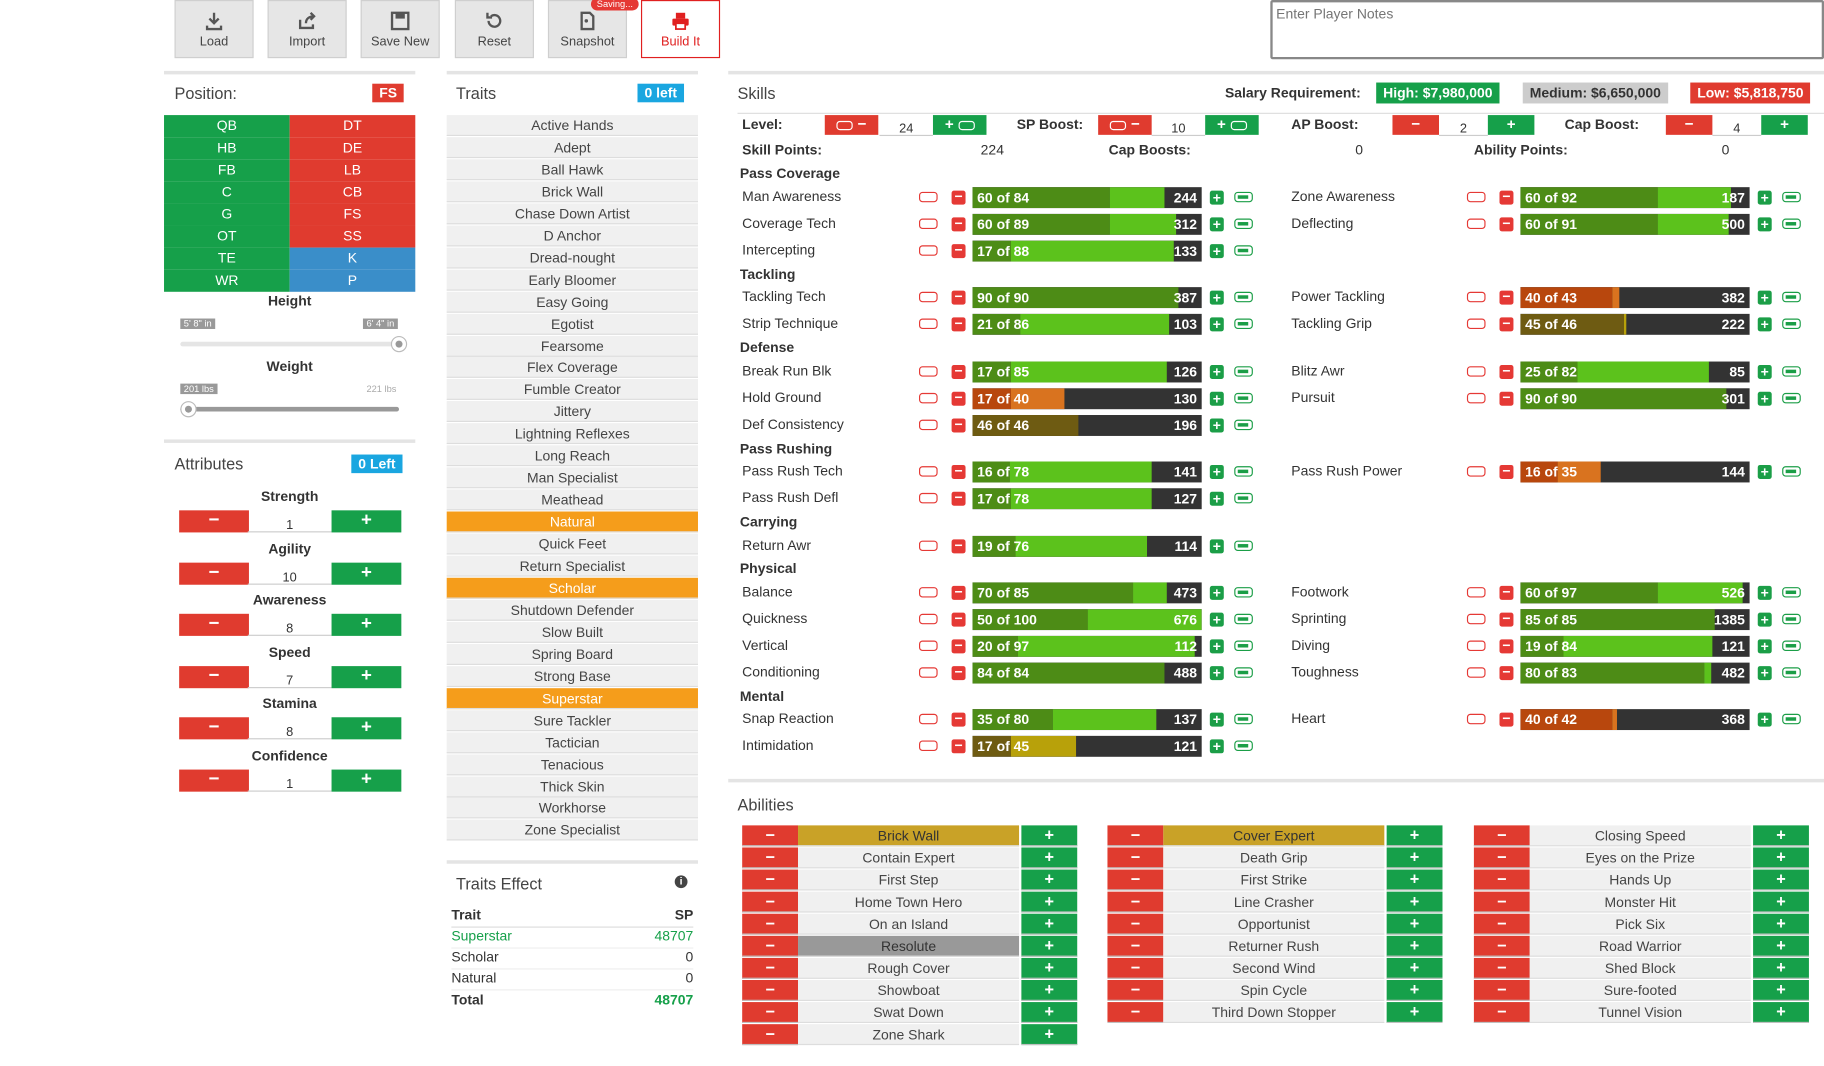 This screenshot has height=1066, width=1824. What do you see at coordinates (366, 521) in the screenshot?
I see `strength-plus-button: +` at bounding box center [366, 521].